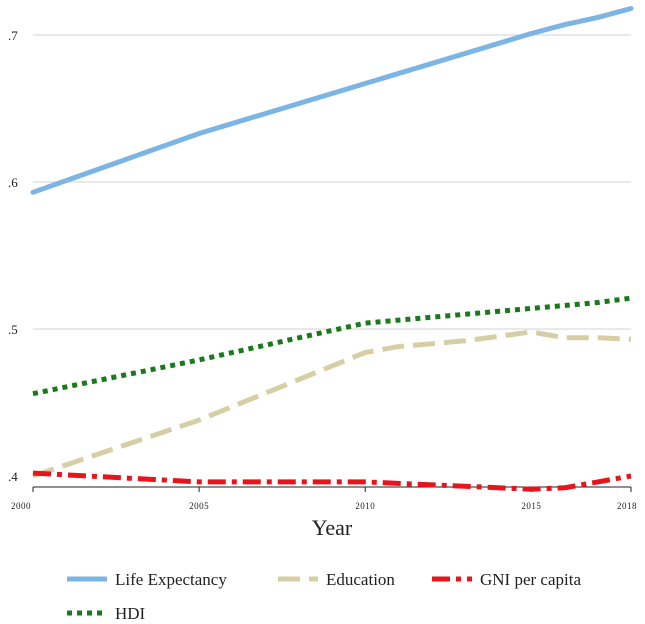 This screenshot has height=624, width=645. What do you see at coordinates (365, 506) in the screenshot?
I see `x-tick-label: 2010` at bounding box center [365, 506].